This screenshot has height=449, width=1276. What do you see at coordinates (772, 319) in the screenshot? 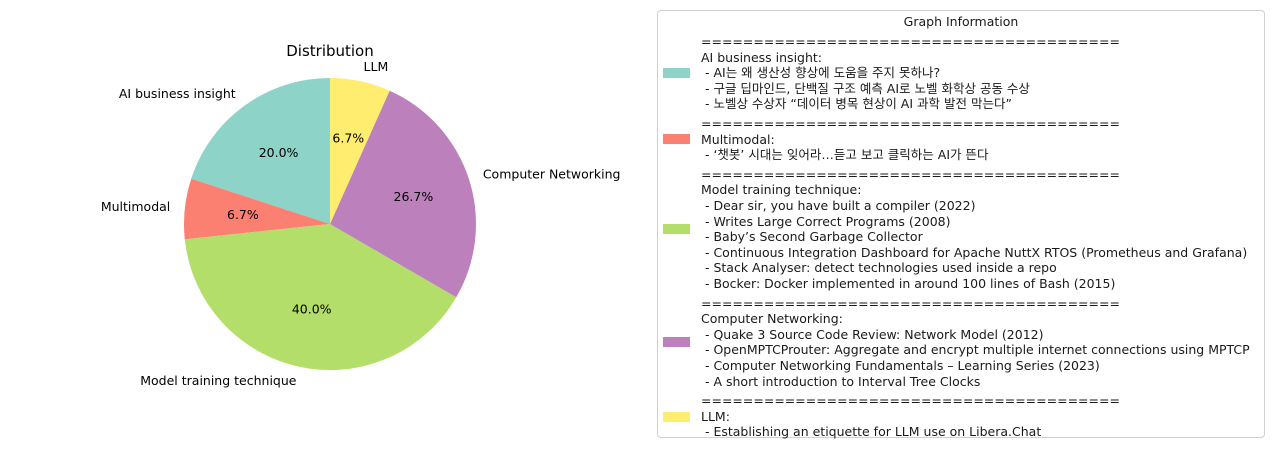
I see `legend-line: Computer Networking:` at bounding box center [772, 319].